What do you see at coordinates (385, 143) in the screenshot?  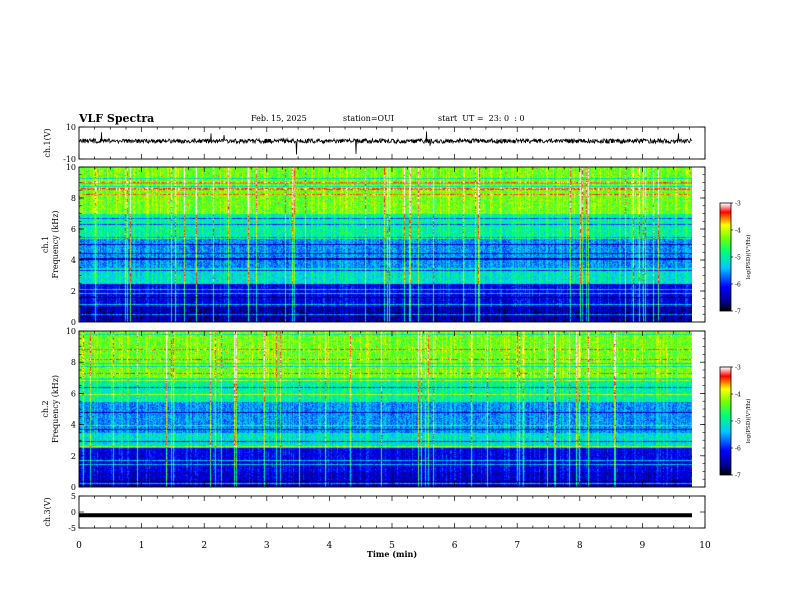 I see `ch1-waveform-trace` at bounding box center [385, 143].